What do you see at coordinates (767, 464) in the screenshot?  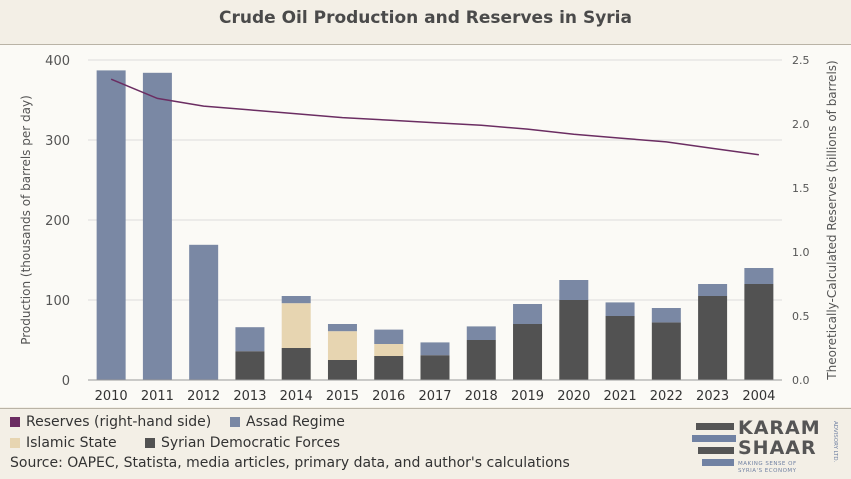 I see `logo-tagline-1: MAKING SENSE OF` at bounding box center [767, 464].